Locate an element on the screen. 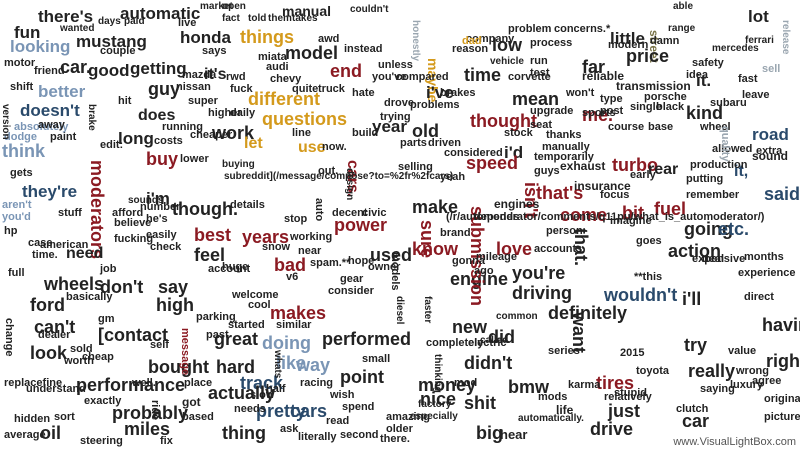 The image size is (800, 450). cloud-word: american is located at coordinates (64, 245).